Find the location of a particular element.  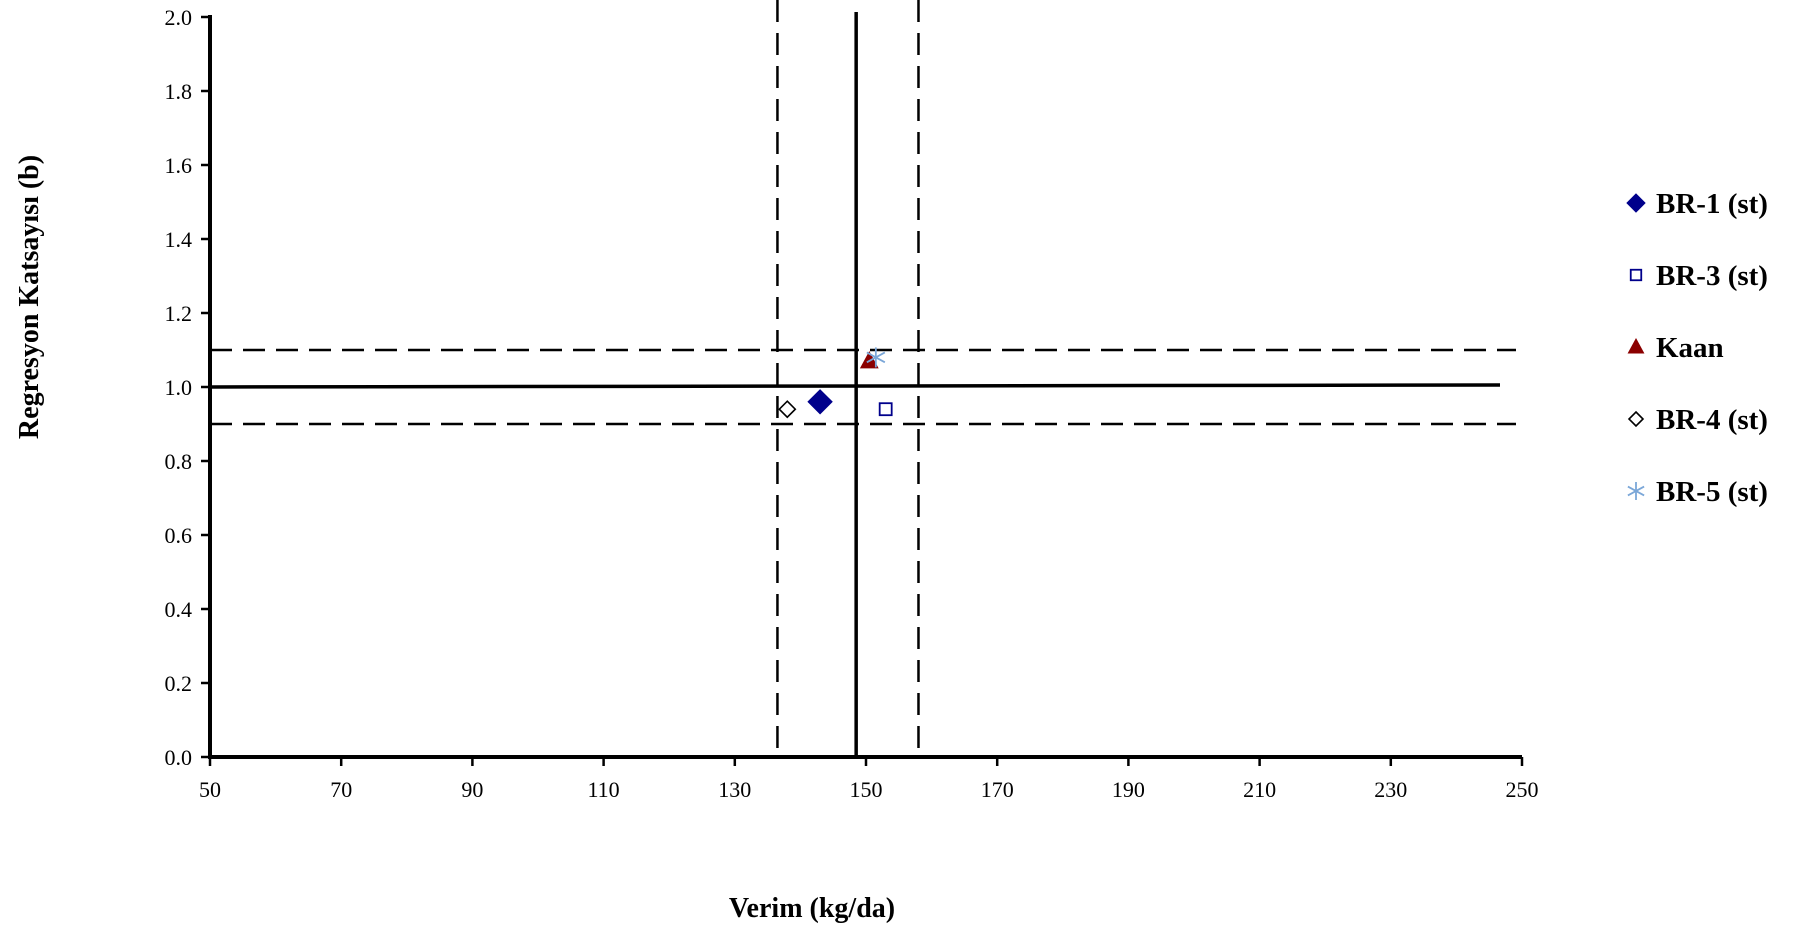

data-point-br-5-st is located at coordinates (876, 357).